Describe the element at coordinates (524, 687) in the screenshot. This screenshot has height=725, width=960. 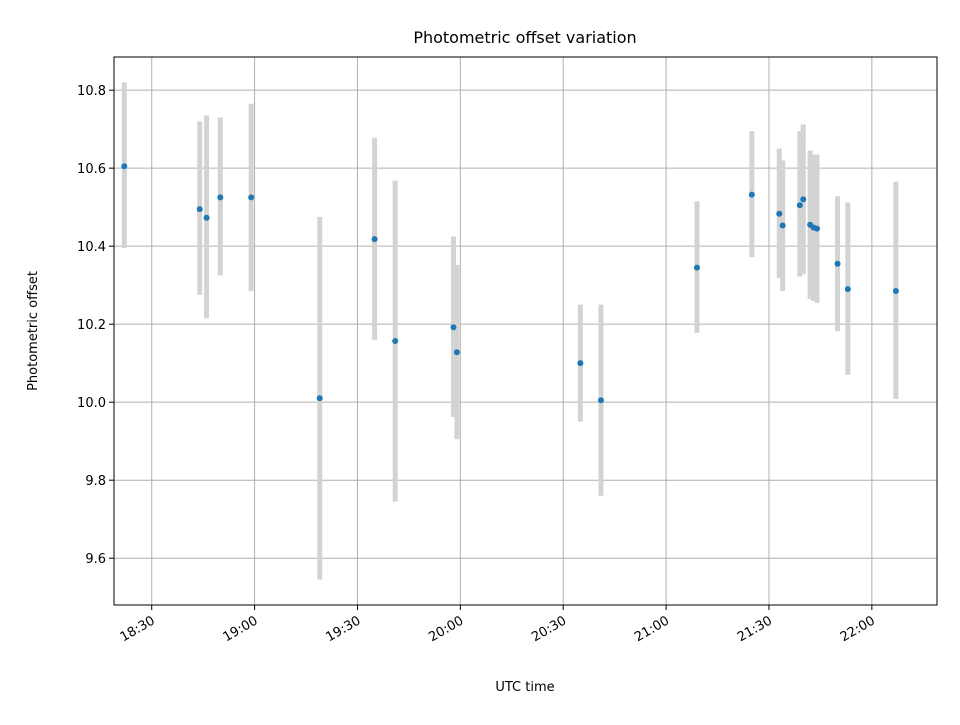
I see `x-axis-label: UTC time` at that location.